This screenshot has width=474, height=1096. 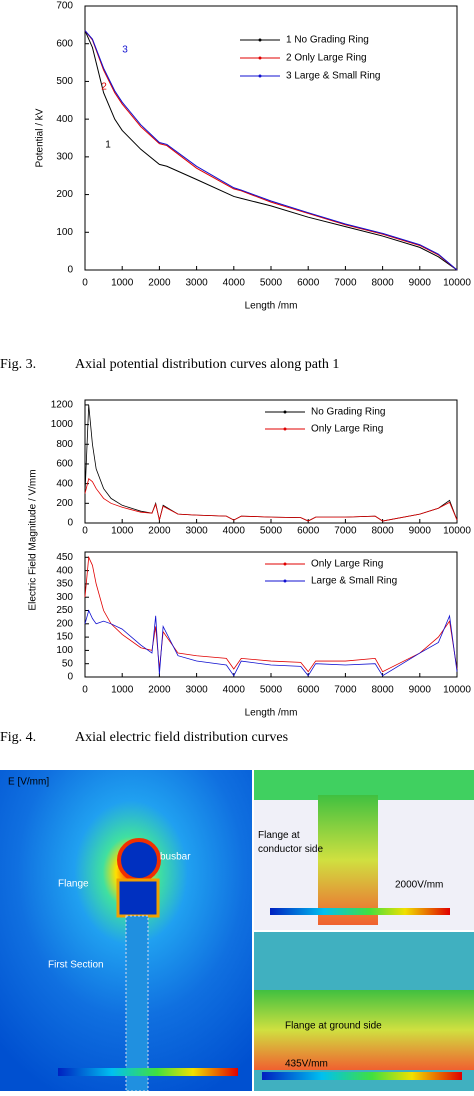 I want to click on legend-label: Large & Small Ring, so click(x=354, y=581).